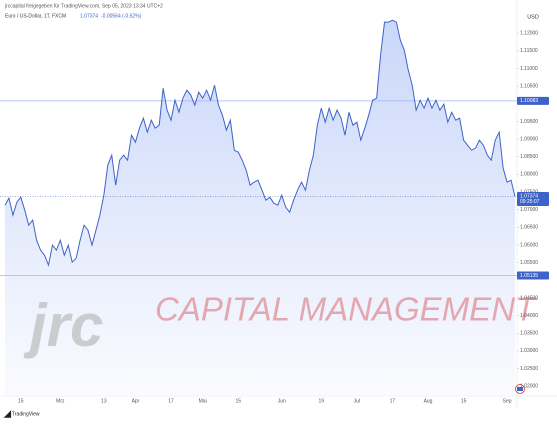 The height and width of the screenshot is (426, 557). I want to click on x-tick-label: 13, so click(104, 401).